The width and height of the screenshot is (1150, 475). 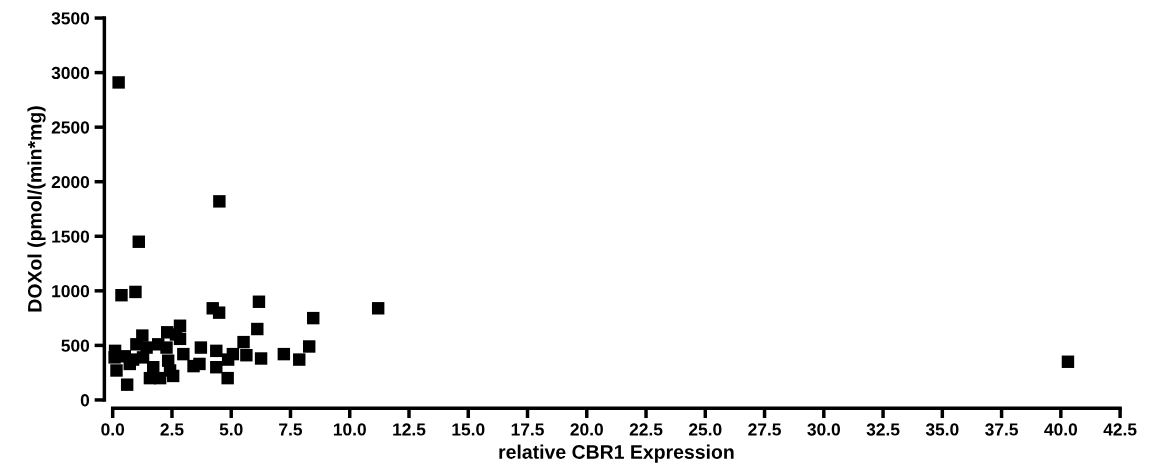 What do you see at coordinates (705, 429) in the screenshot?
I see `x-tick-label: 25.0` at bounding box center [705, 429].